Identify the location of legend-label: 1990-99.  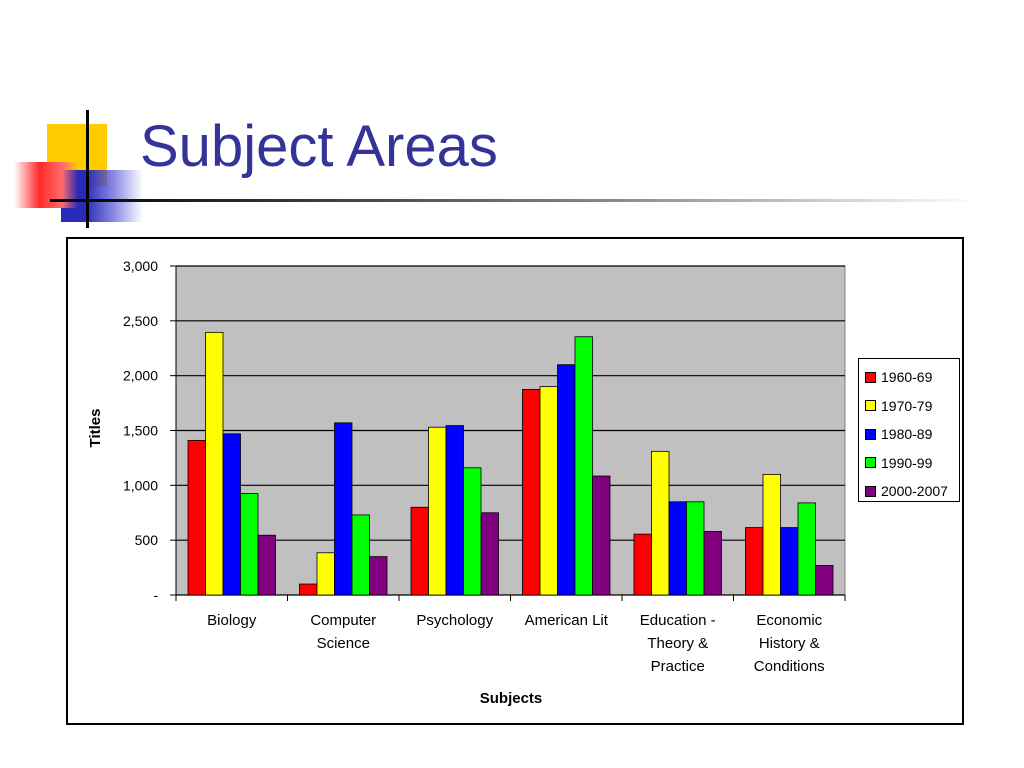
(907, 462).